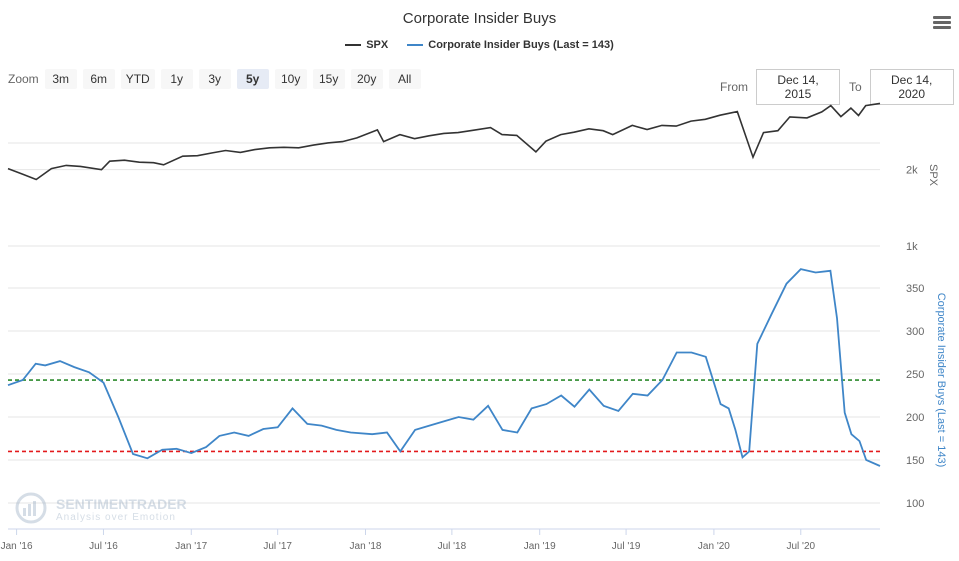  I want to click on chart-title: Corporate Insider Buys, so click(479, 18).